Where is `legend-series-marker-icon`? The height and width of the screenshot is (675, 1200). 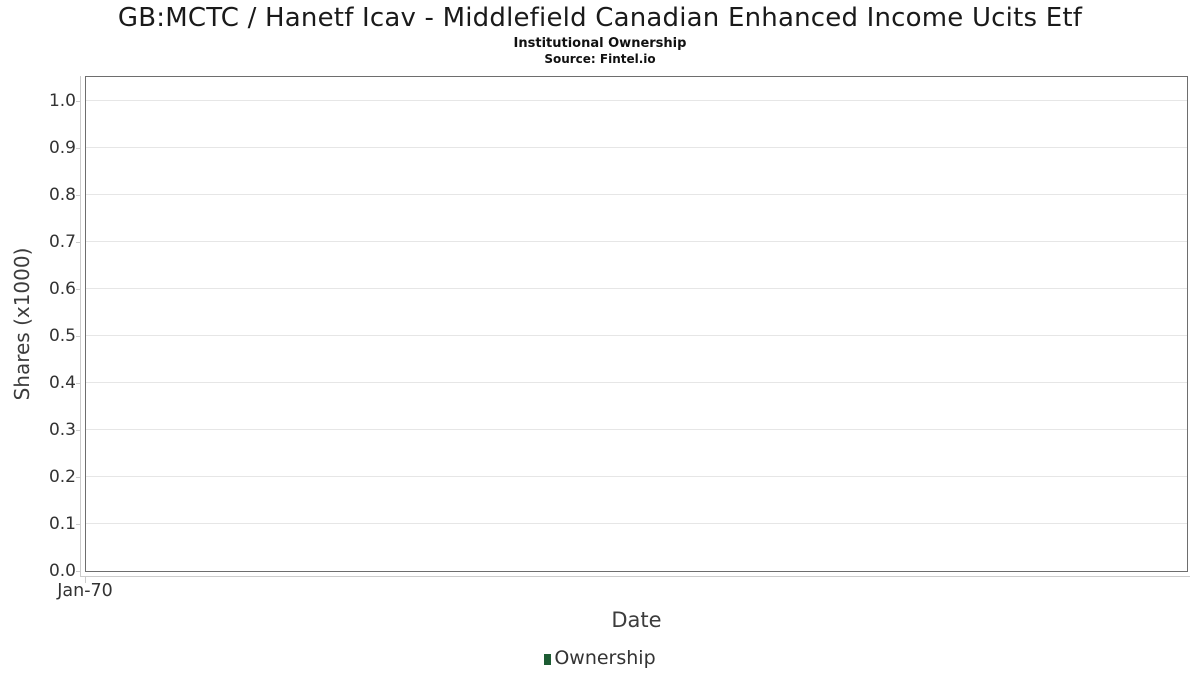 legend-series-marker-icon is located at coordinates (548, 659).